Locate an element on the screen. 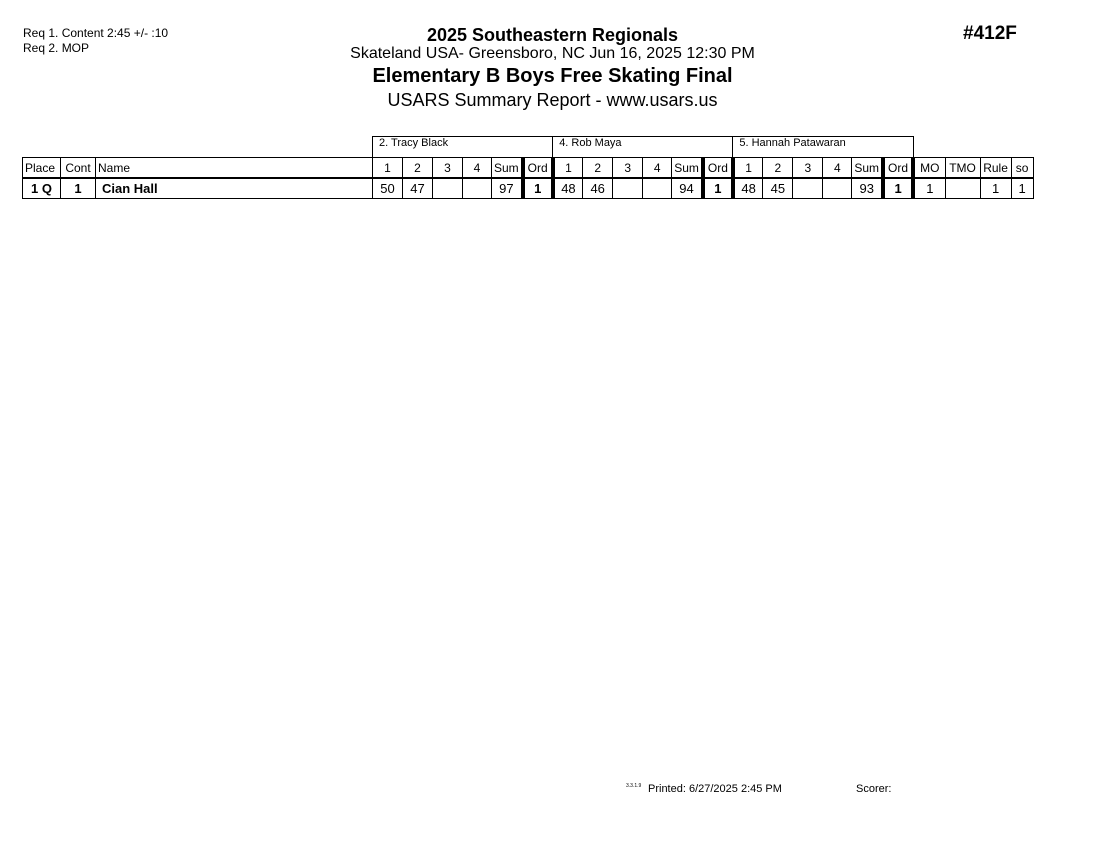  table-row: 1 Q 1 Cian Hall 50 47 97 1 48 46 94 1 48 45 93 1 1 1 1 is located at coordinates (528, 188).